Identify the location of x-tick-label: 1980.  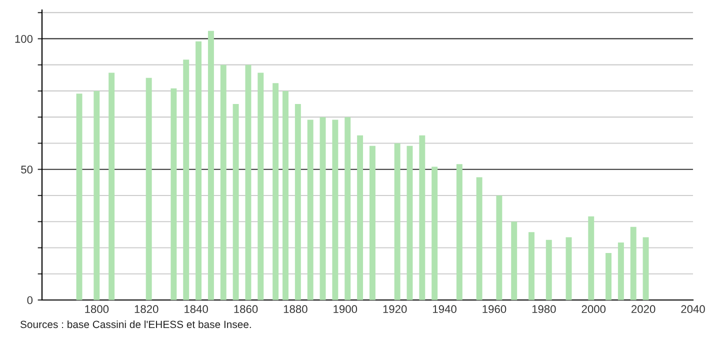
(544, 309).